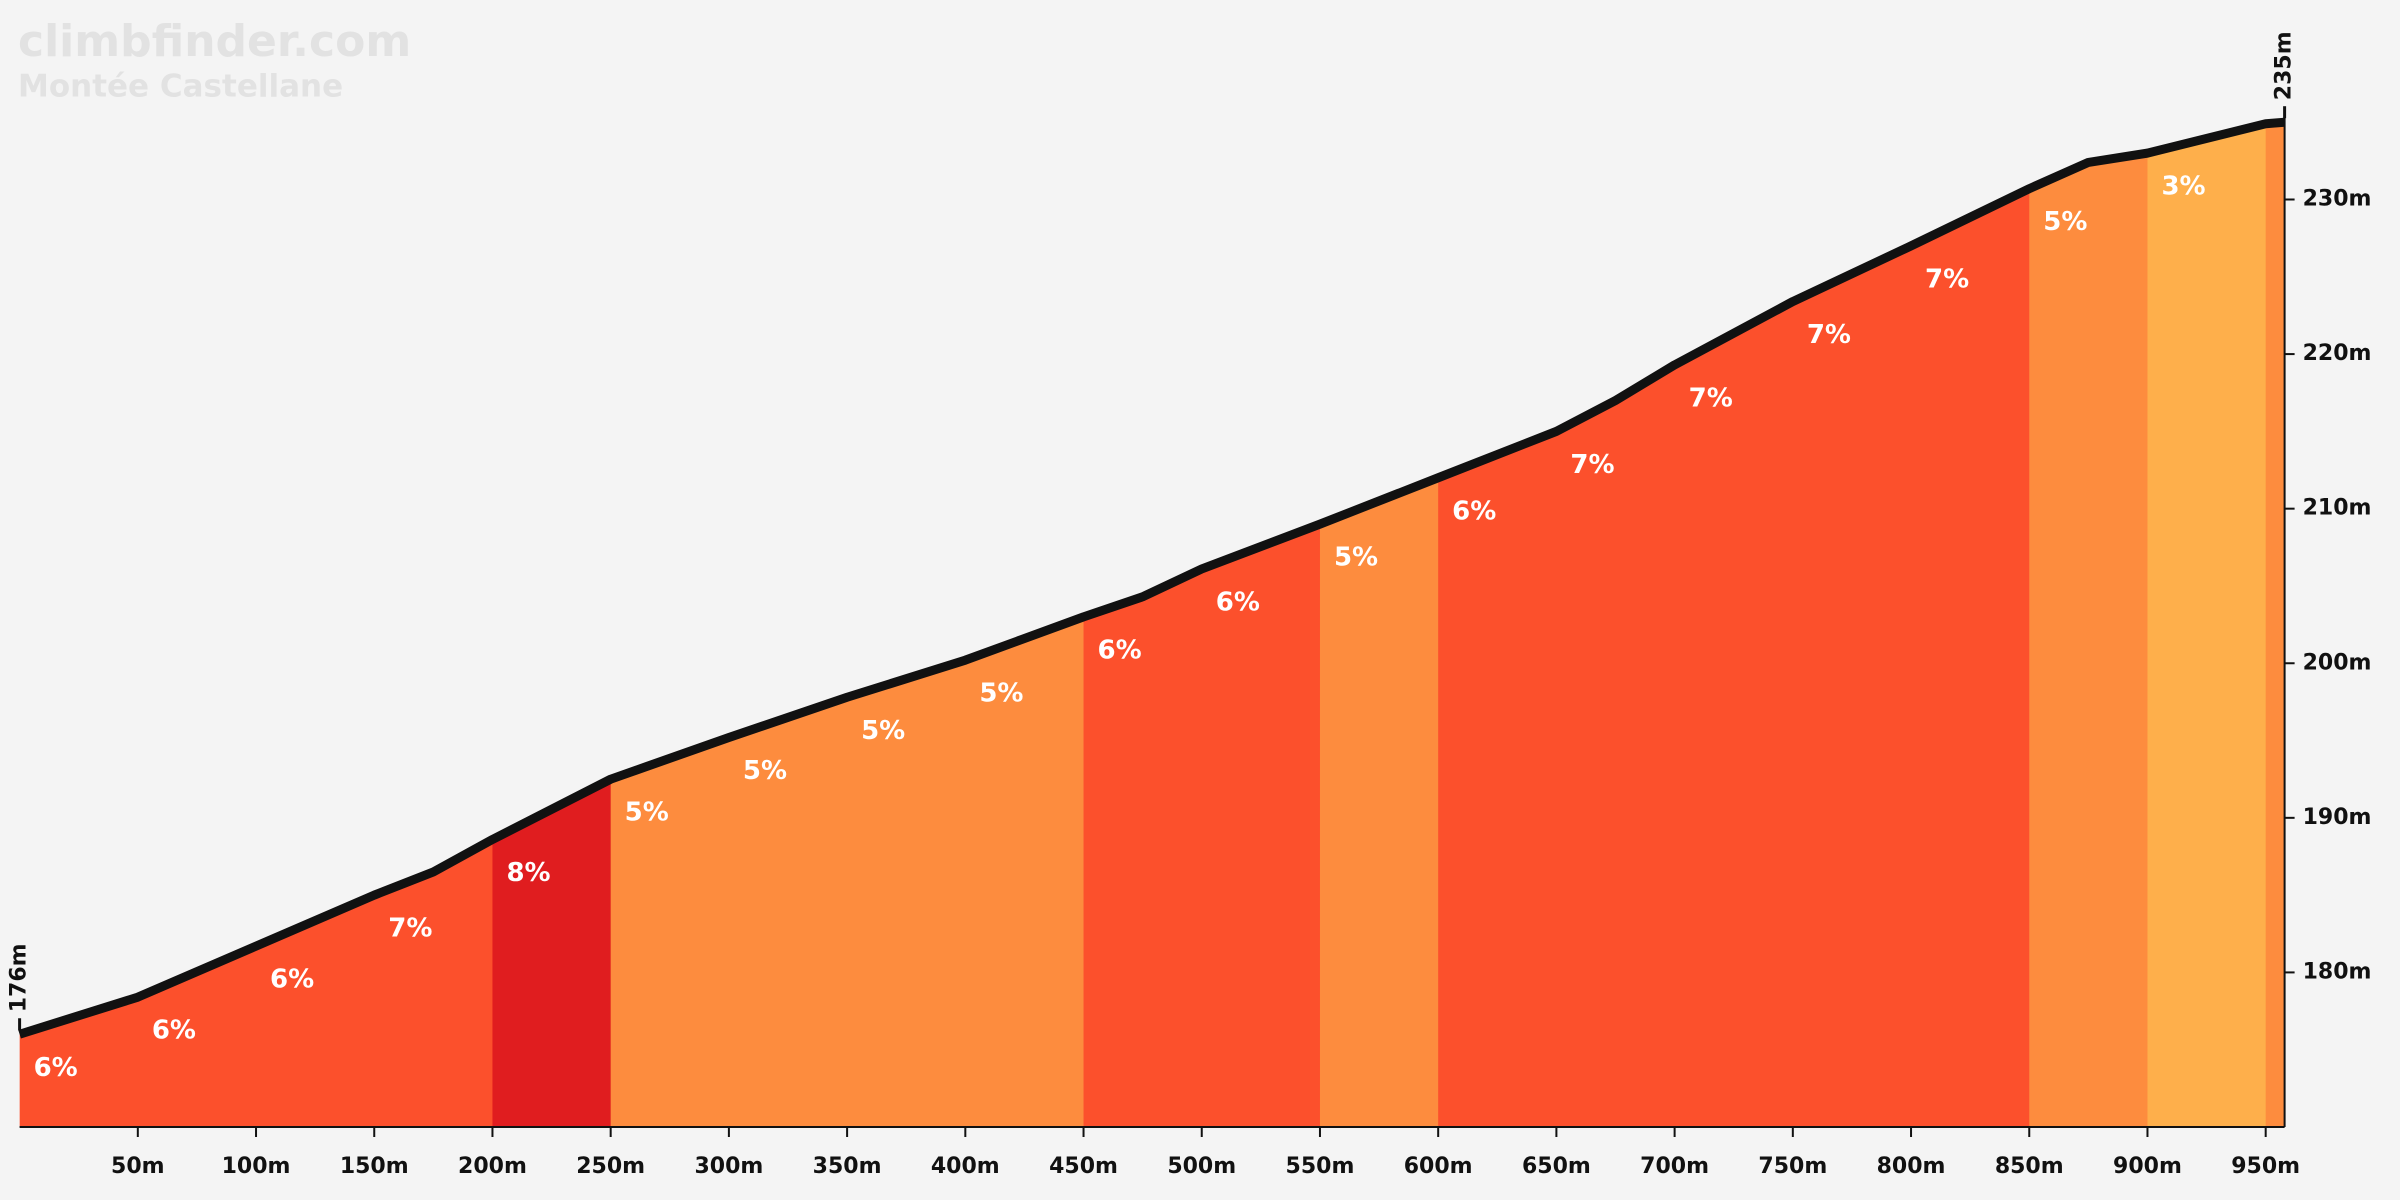 Image resolution: width=2400 pixels, height=1200 pixels. I want to click on y-tick-label: 230m, so click(2337, 199).